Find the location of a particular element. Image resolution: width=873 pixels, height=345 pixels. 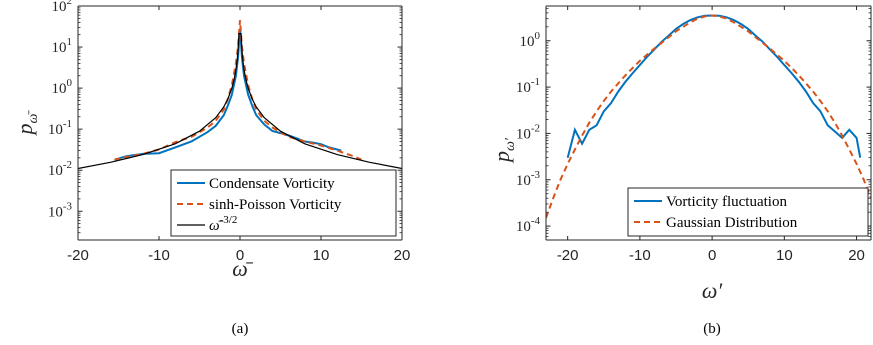

a-ytick-label: 10⁻² is located at coordinates (60, 169).